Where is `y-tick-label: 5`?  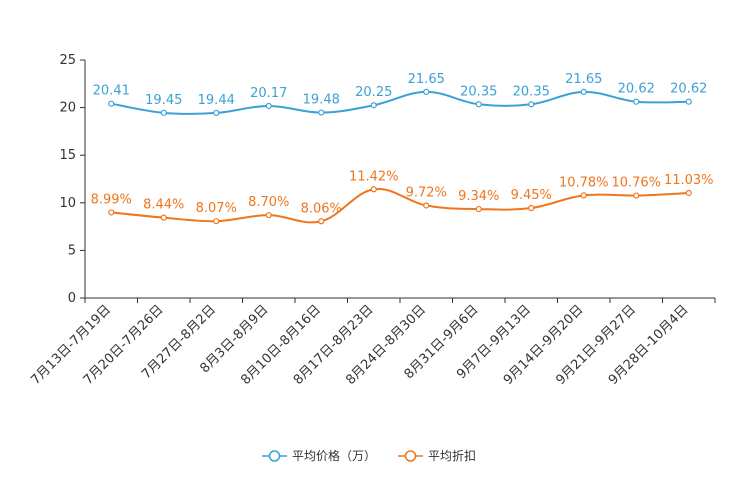
y-tick-label: 5 is located at coordinates (72, 250).